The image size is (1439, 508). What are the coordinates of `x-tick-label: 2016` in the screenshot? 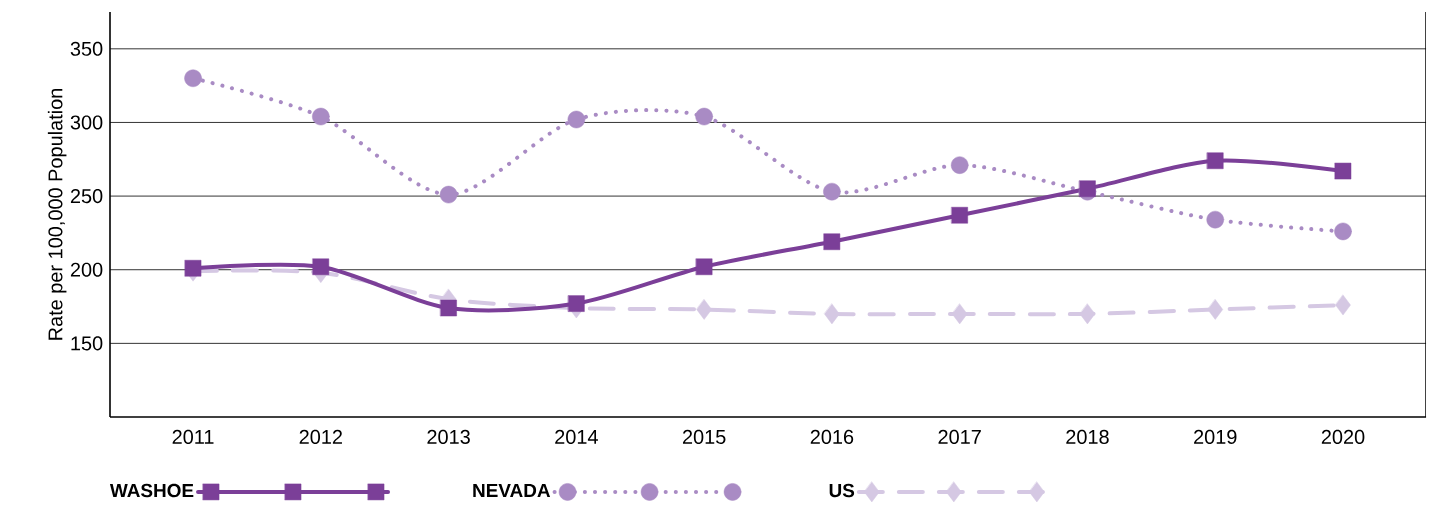 It's located at (832, 436).